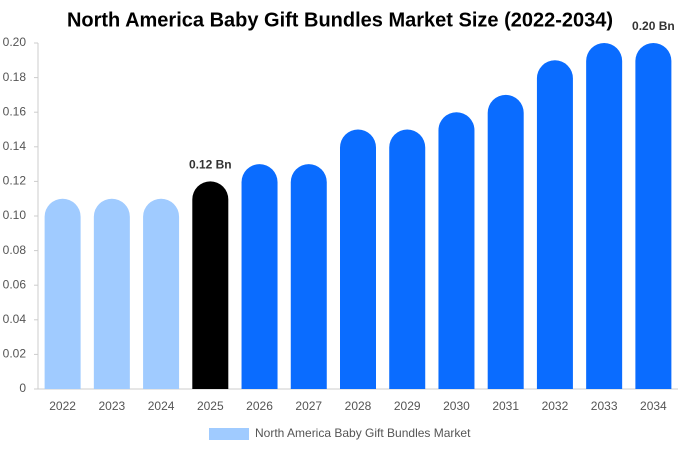 Image resolution: width=680 pixels, height=450 pixels. What do you see at coordinates (653, 406) in the screenshot?
I see `x-tick-label: 2034` at bounding box center [653, 406].